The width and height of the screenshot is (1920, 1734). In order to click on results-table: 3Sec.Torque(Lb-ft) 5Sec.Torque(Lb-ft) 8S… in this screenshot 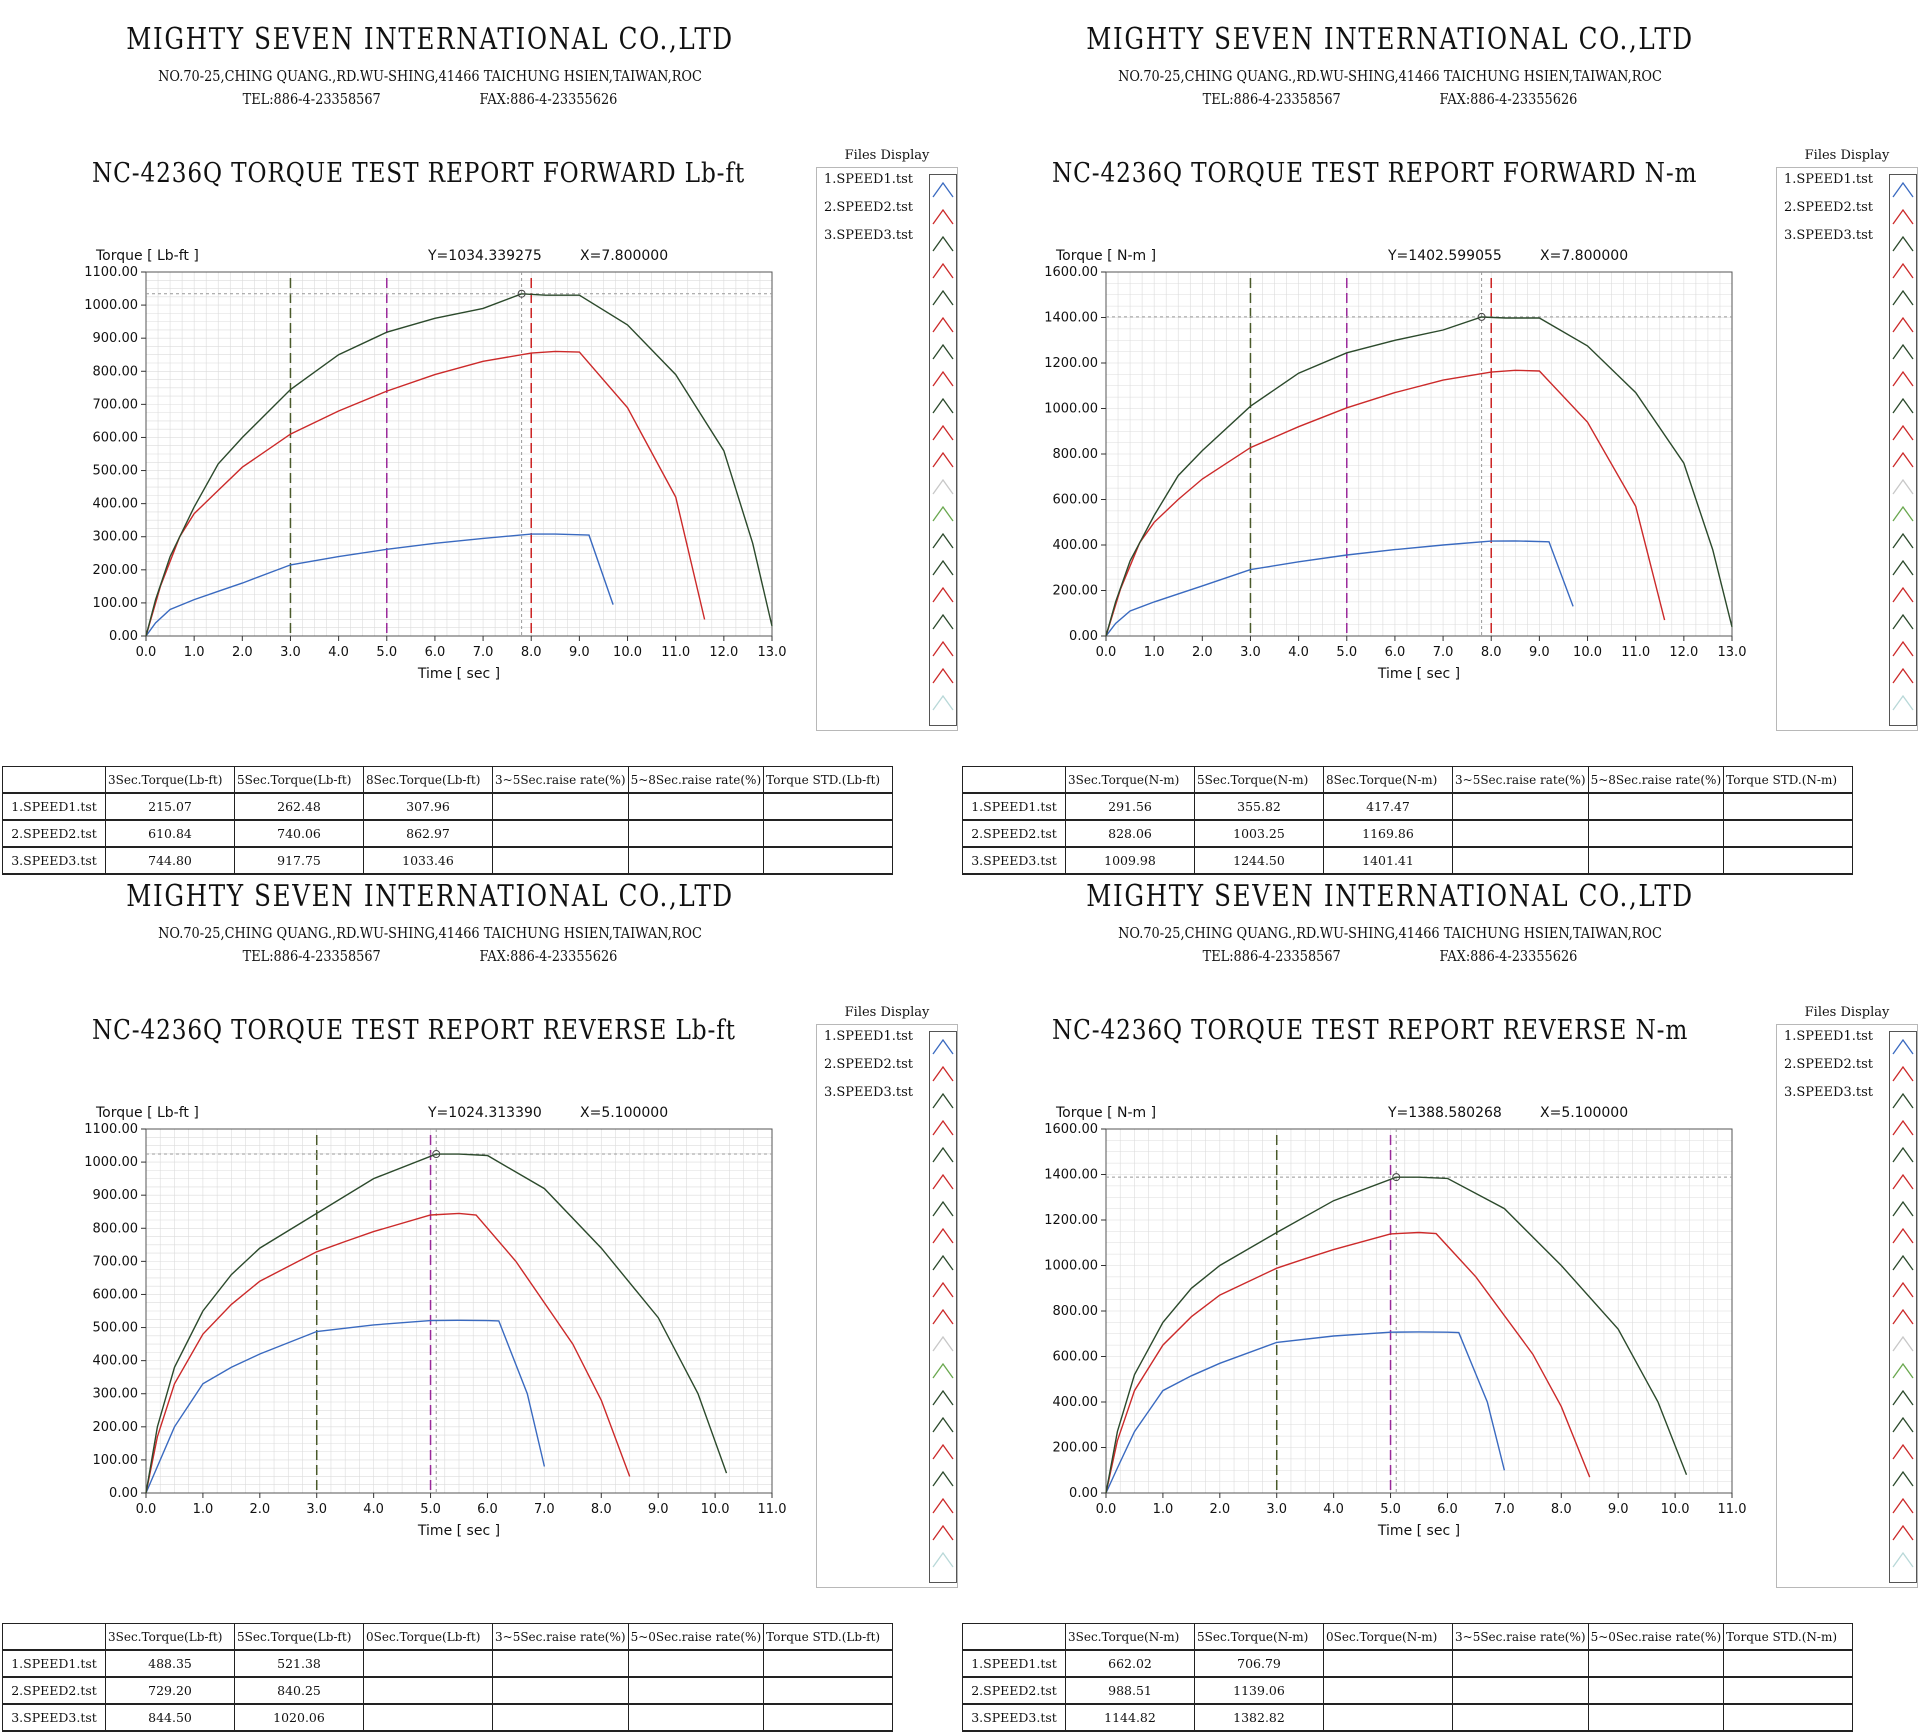, I will do `click(448, 820)`.